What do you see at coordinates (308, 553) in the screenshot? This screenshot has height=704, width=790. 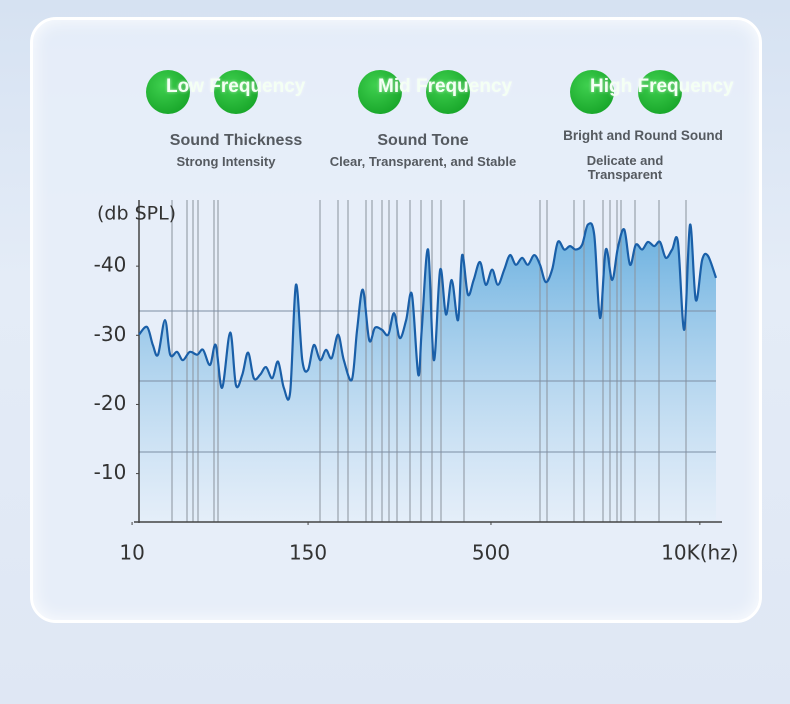 I see `x-tick-label: 150` at bounding box center [308, 553].